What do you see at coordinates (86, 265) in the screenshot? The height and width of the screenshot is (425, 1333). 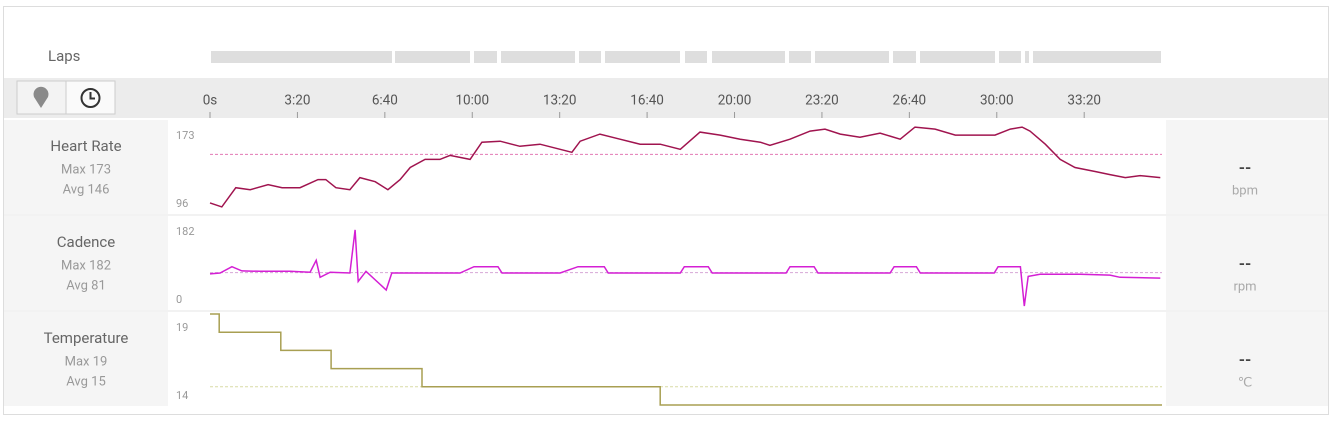 I see `metric-stat: Max 182` at bounding box center [86, 265].